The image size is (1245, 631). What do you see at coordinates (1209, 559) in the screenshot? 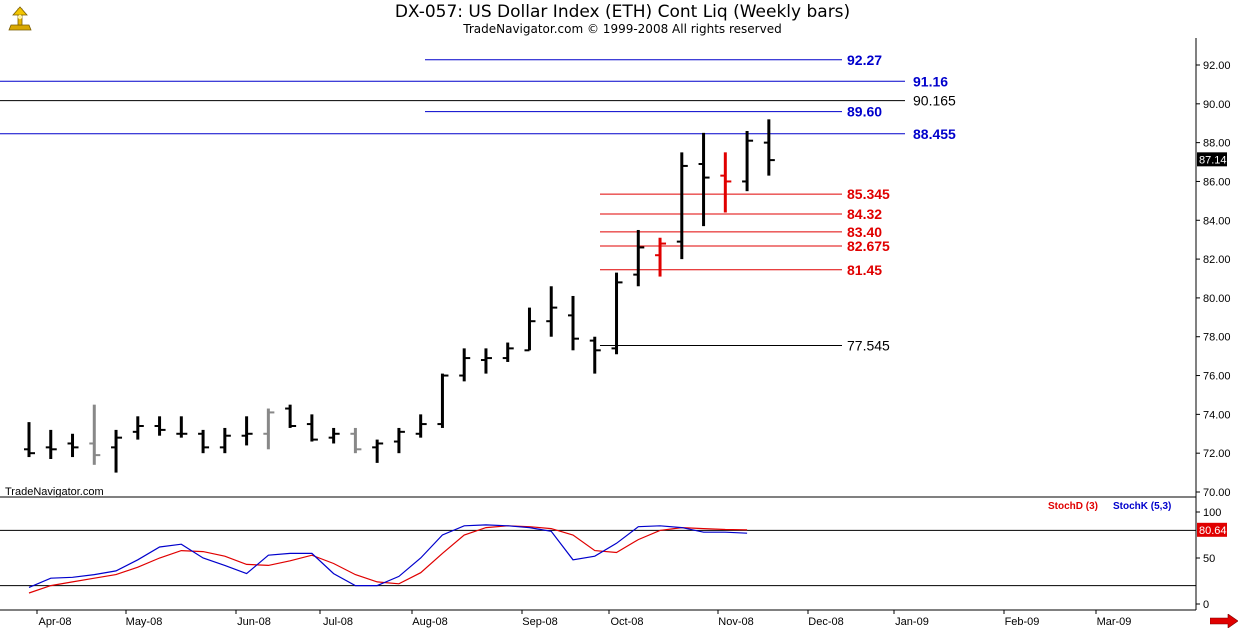
I see `stoch-y-tick-label: 50` at bounding box center [1209, 559].